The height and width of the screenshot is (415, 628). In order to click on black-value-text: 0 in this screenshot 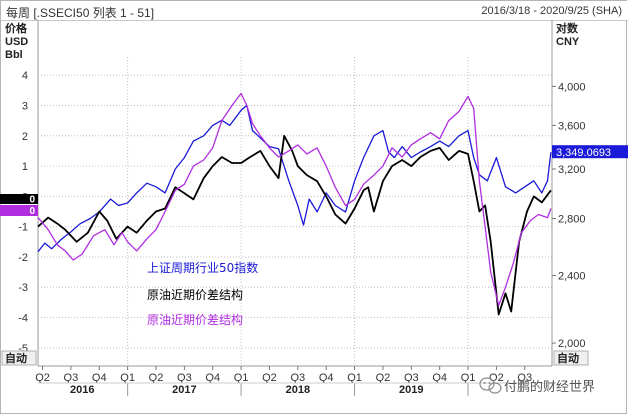, I will do `click(32, 200)`.